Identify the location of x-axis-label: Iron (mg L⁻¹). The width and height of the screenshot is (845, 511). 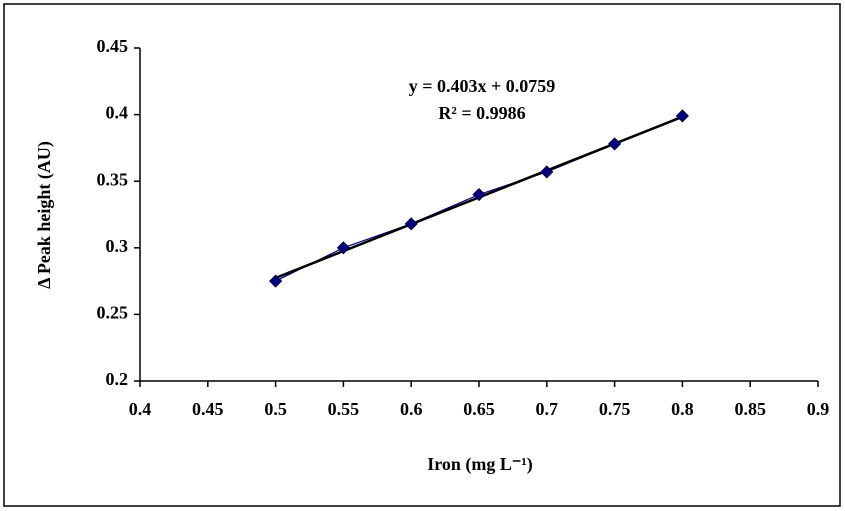
(480, 464).